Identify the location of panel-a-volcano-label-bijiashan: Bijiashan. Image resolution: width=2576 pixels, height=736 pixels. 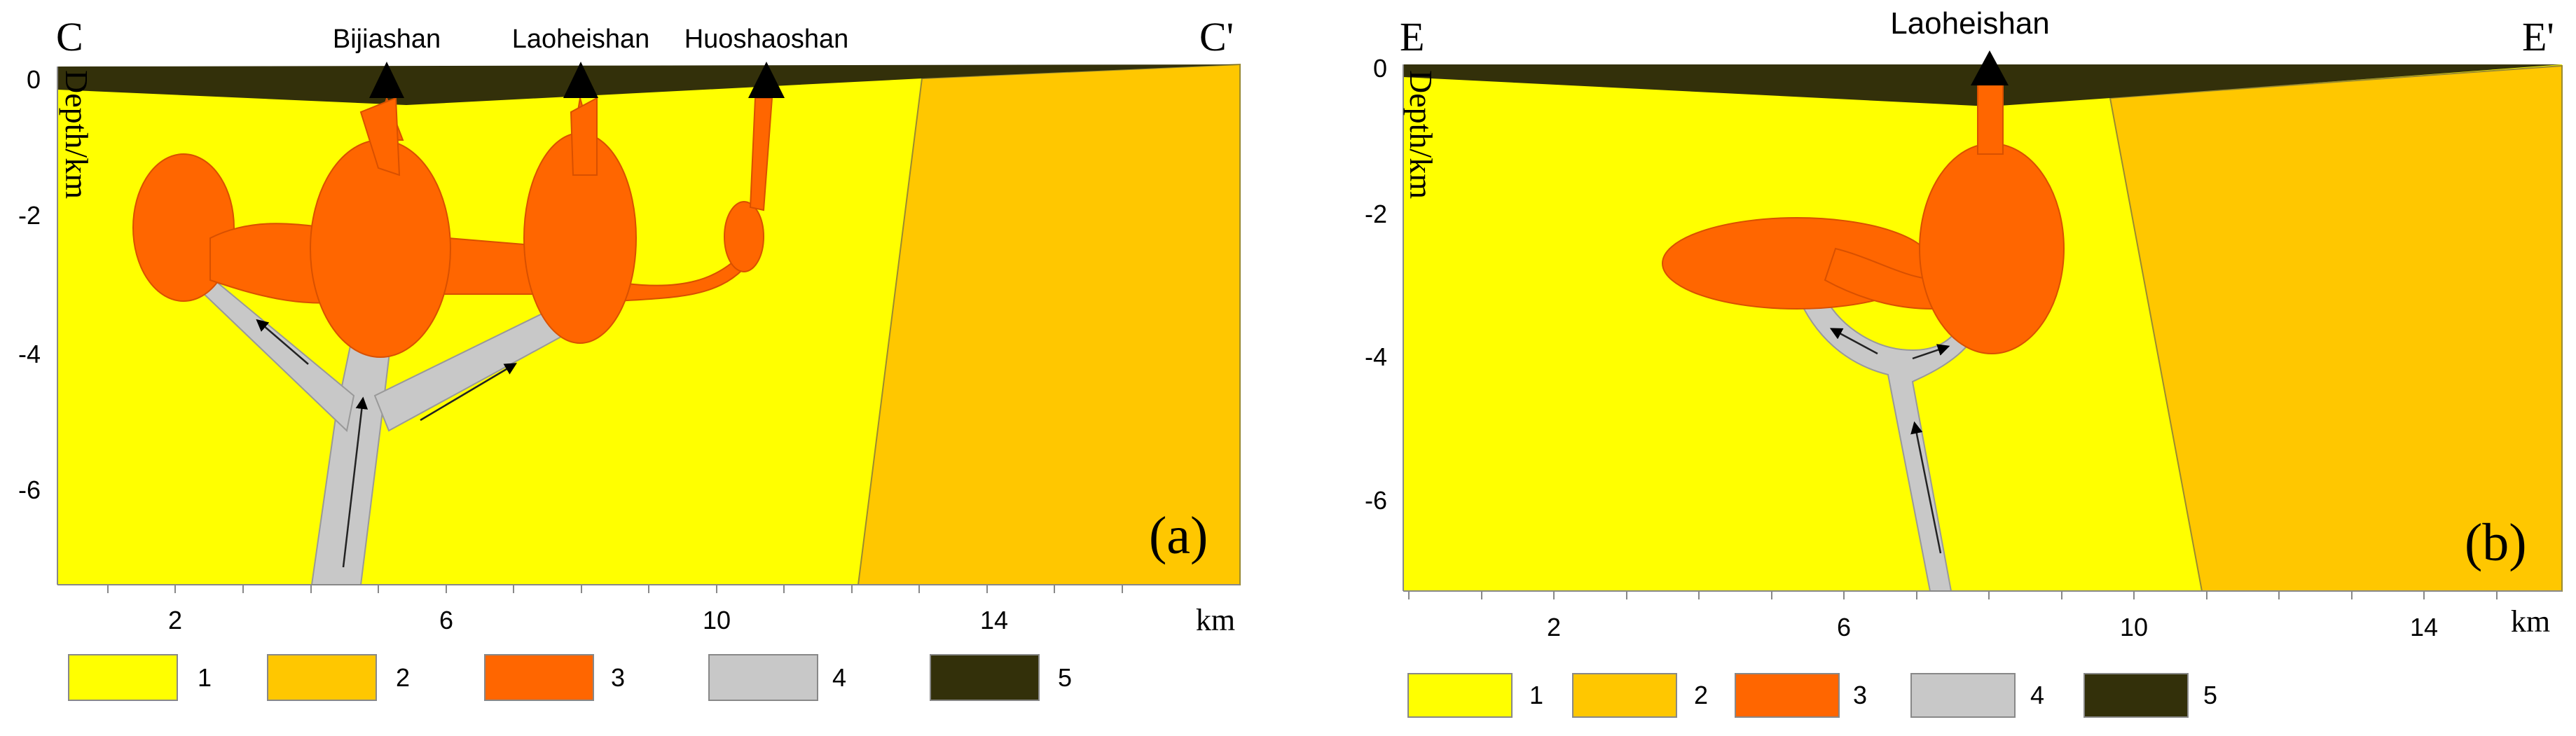
(387, 40).